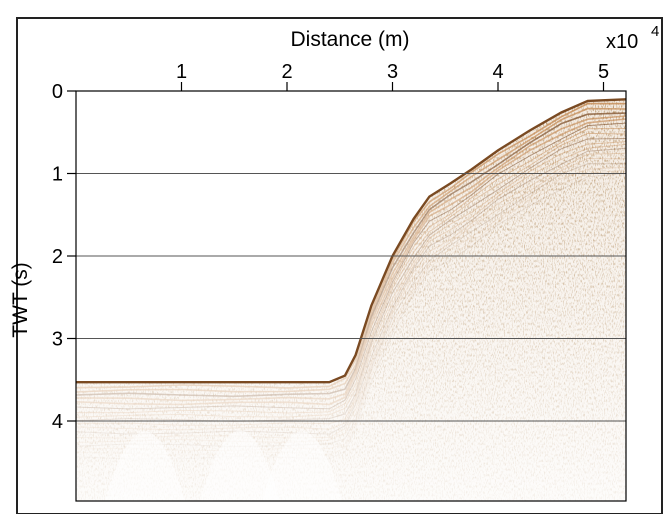  What do you see at coordinates (286, 72) in the screenshot?
I see `x-tick-label: 2` at bounding box center [286, 72].